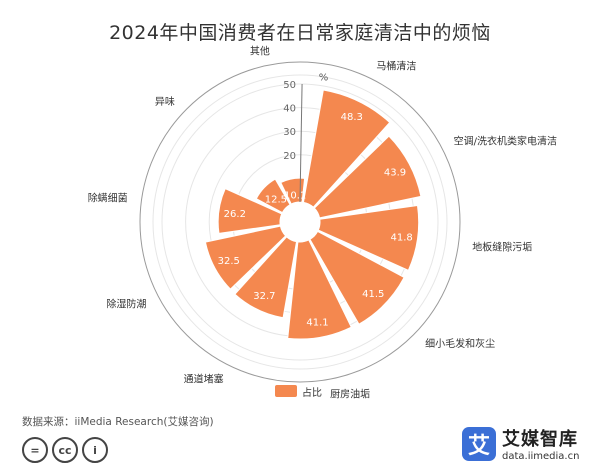 Image resolution: width=600 pixels, height=476 pixels. Describe the element at coordinates (204, 378) in the screenshot. I see `category-label: 通道堵塞` at that location.